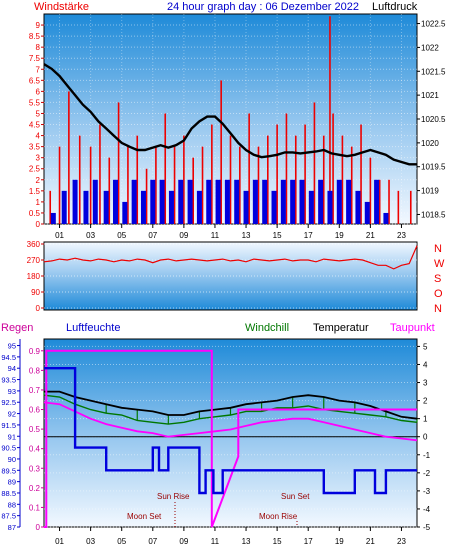 Image resolution: width=462 pixels, height=550 pixels. Describe the element at coordinates (8, 470) in the screenshot. I see `humidity-tick-label: 89.5` at that location.